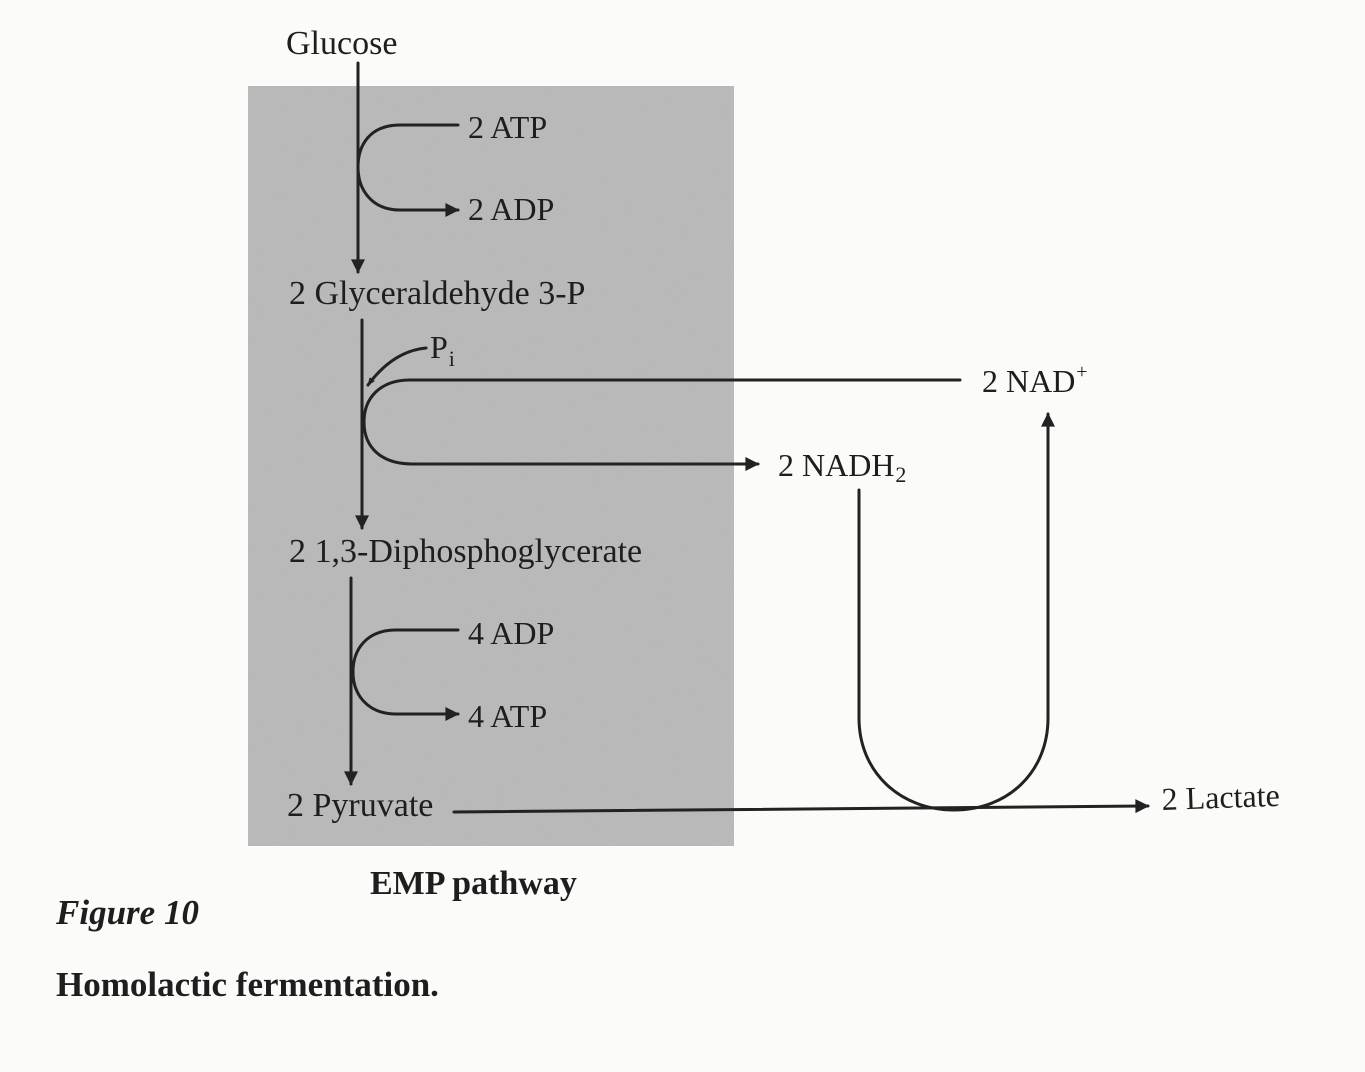 The height and width of the screenshot is (1072, 1365). I want to click on nad-plus-label: 2 NAD +, so click(1035, 380).